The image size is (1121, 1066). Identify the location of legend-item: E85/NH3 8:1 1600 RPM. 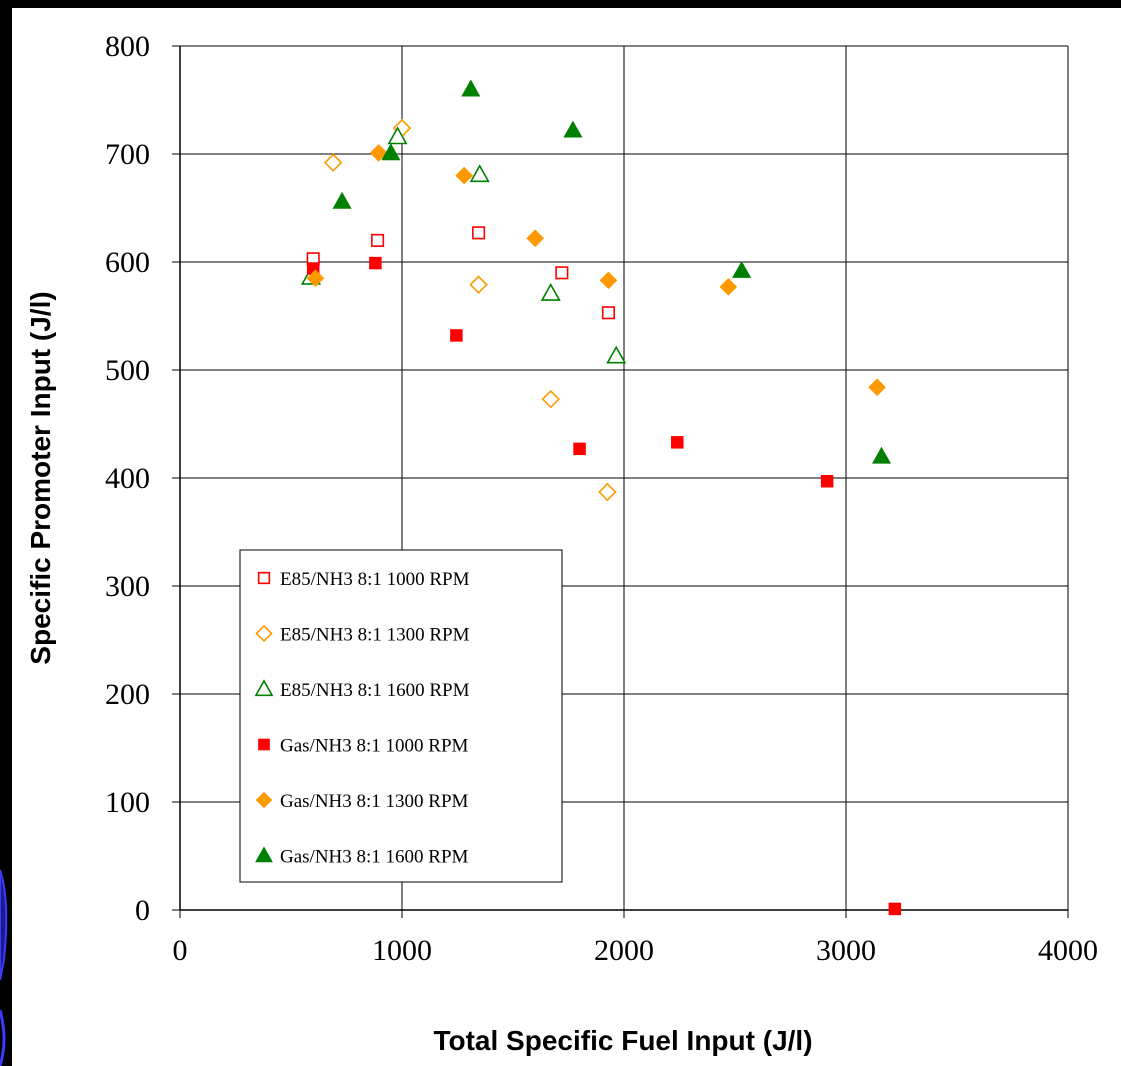
(362, 690).